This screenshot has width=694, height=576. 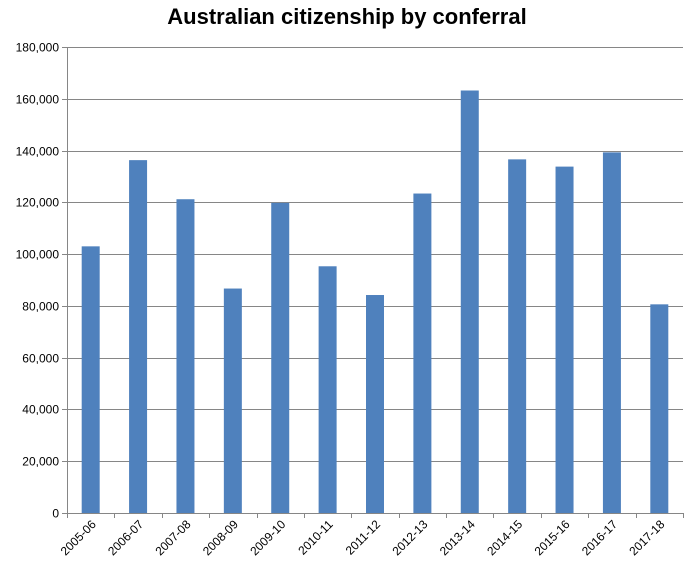 I want to click on x-tick-label: 2010-11, so click(x=315, y=537).